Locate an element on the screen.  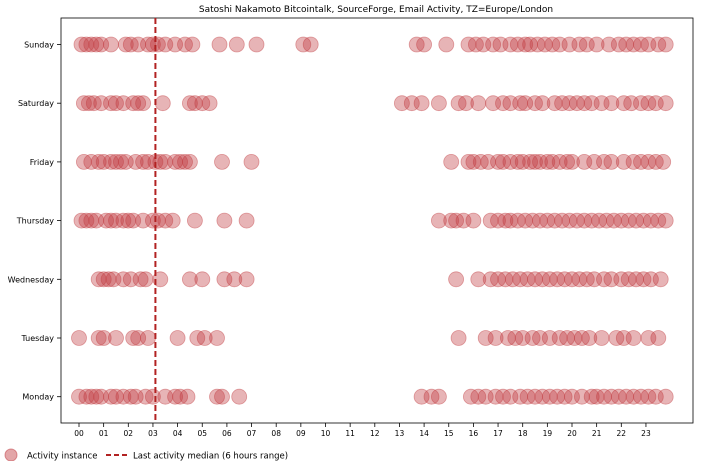
x-tick-label: 06 is located at coordinates (227, 433).